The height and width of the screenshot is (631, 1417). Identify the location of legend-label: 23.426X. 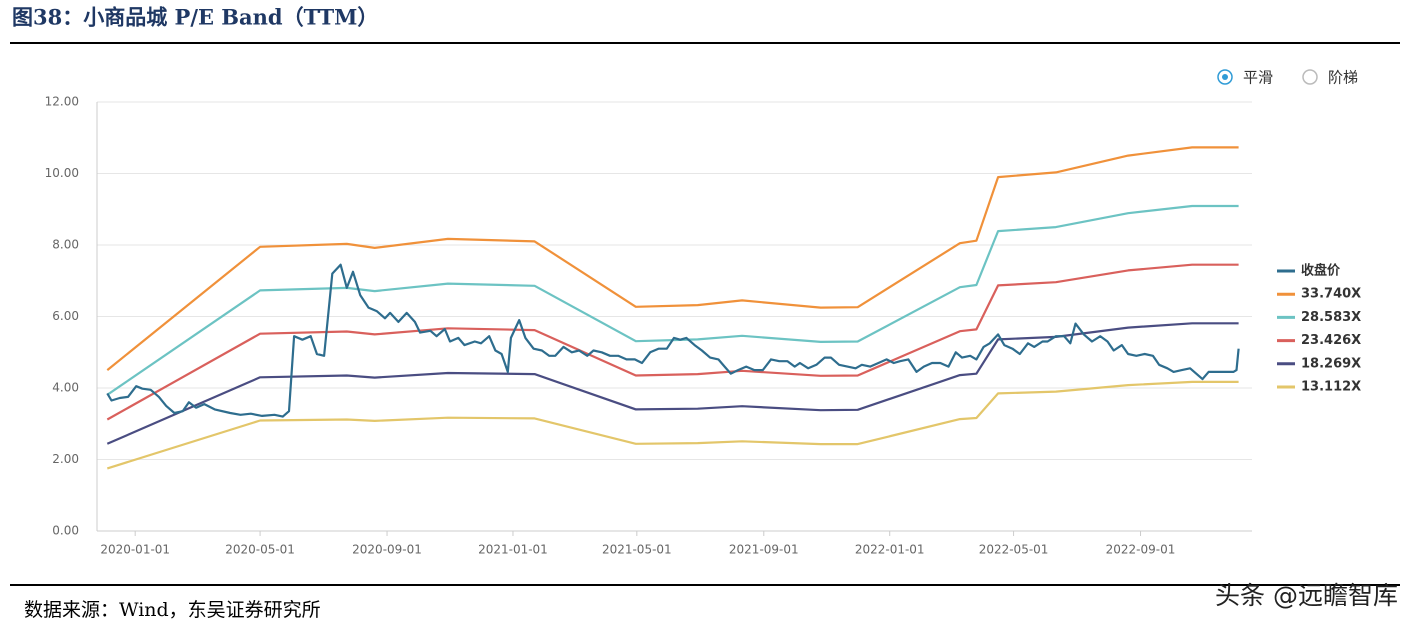
(1331, 340).